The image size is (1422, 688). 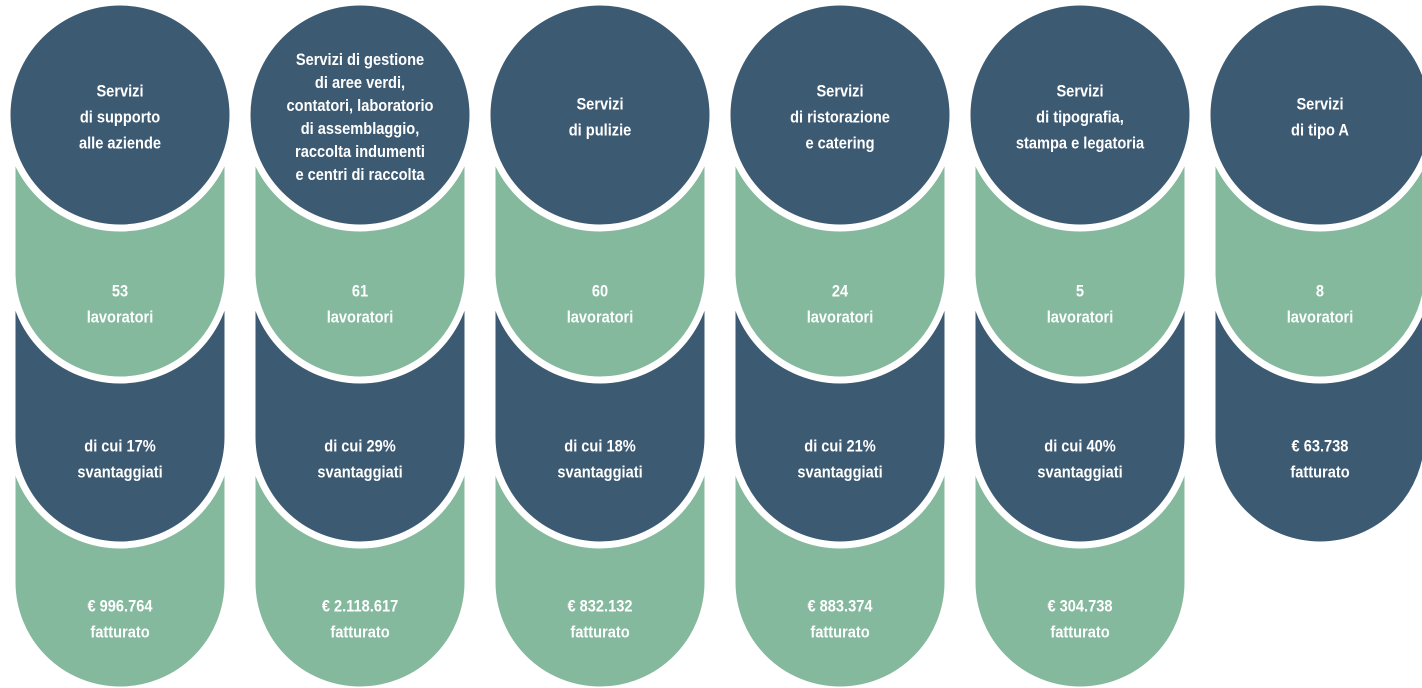 I want to click on disadvantaged-text: di cui 21%, so click(x=839, y=447).